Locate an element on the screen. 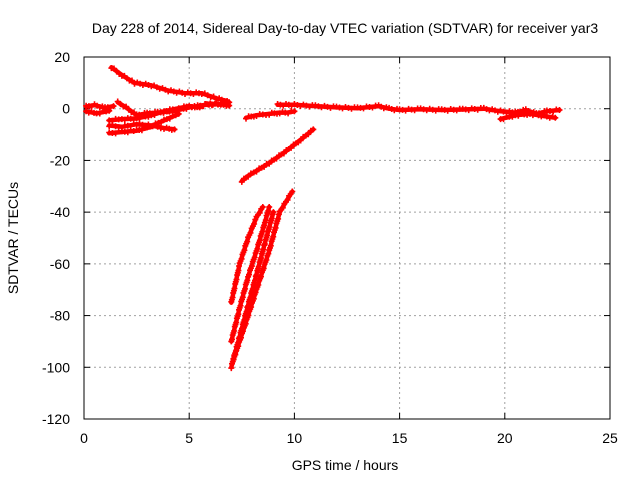 This screenshot has height=480, width=640. x-tick-label: 10 is located at coordinates (295, 438).